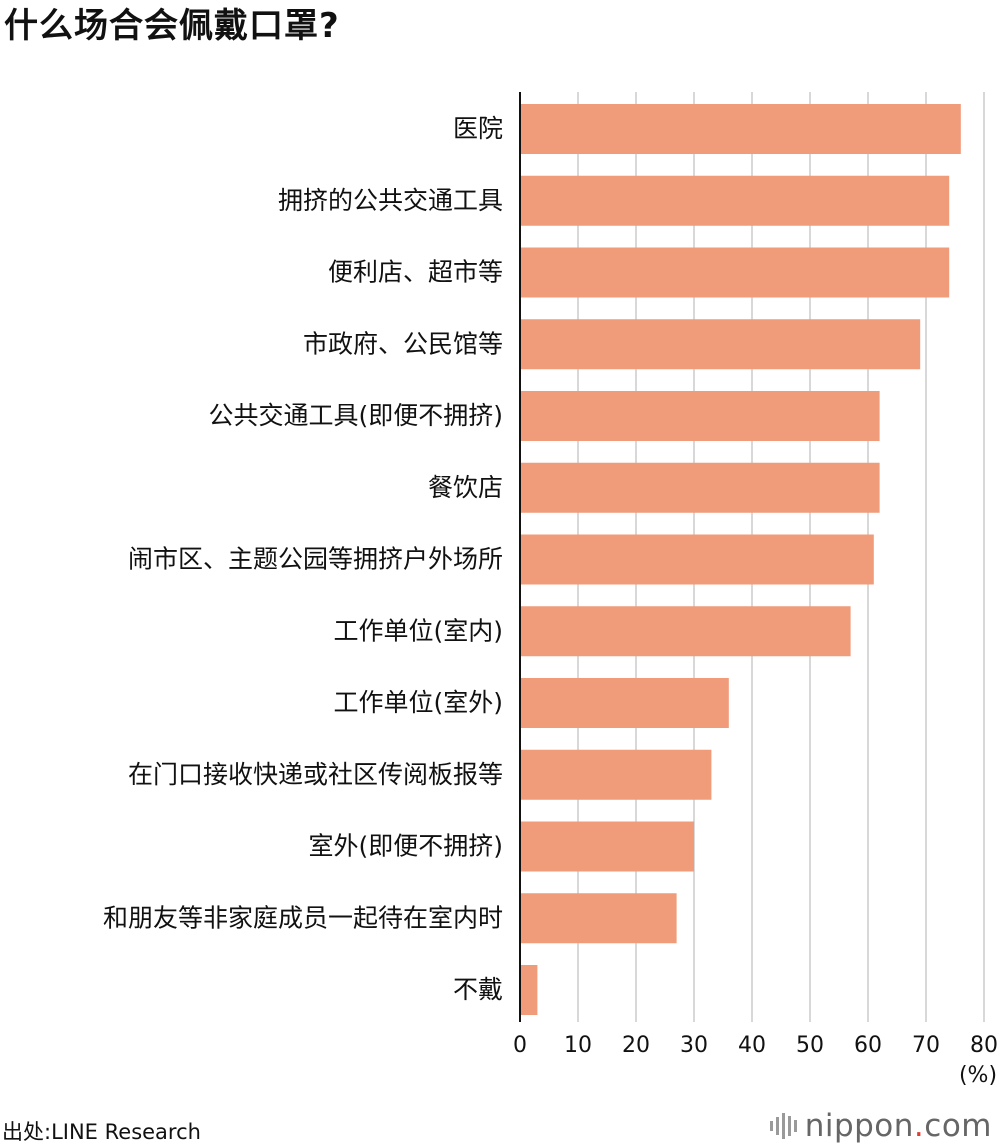  I want to click on x-tick-label: 60, so click(868, 1045).